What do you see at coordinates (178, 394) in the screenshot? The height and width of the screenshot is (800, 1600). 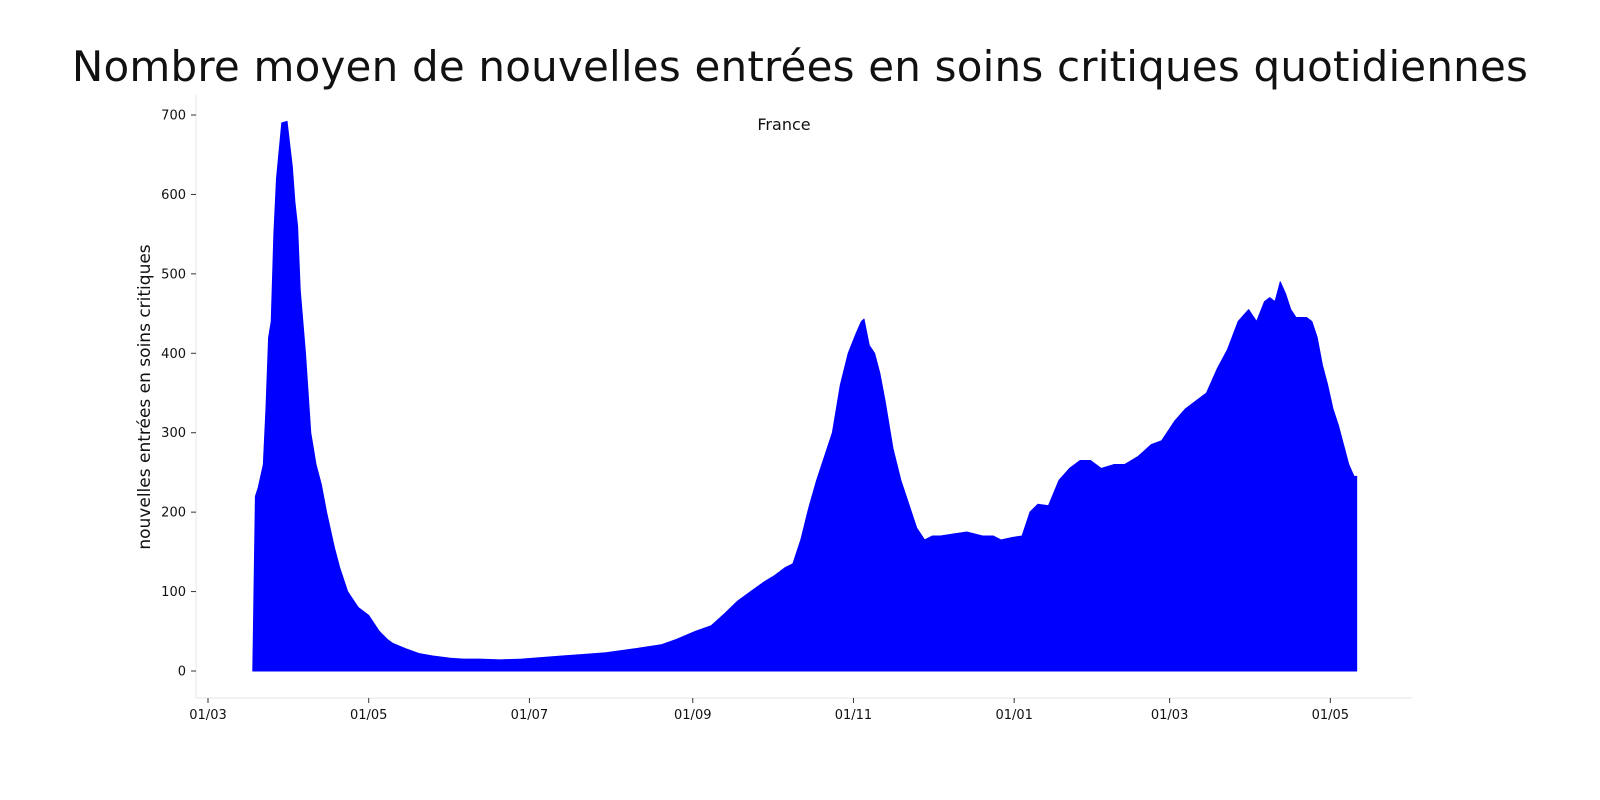 I see `y-ticks: 0 100 200 300 400 500 600 700` at bounding box center [178, 394].